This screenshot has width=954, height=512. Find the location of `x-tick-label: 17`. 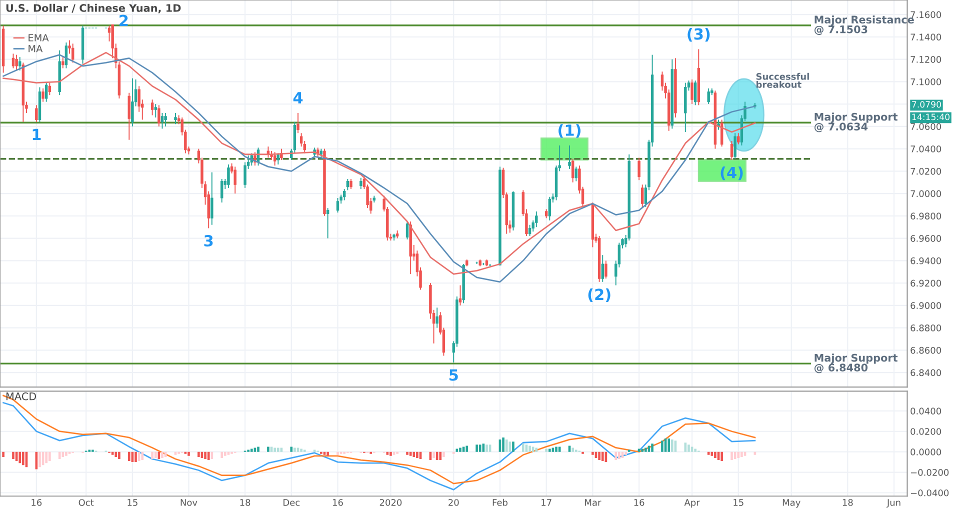

x-tick-label: 17 is located at coordinates (547, 502).